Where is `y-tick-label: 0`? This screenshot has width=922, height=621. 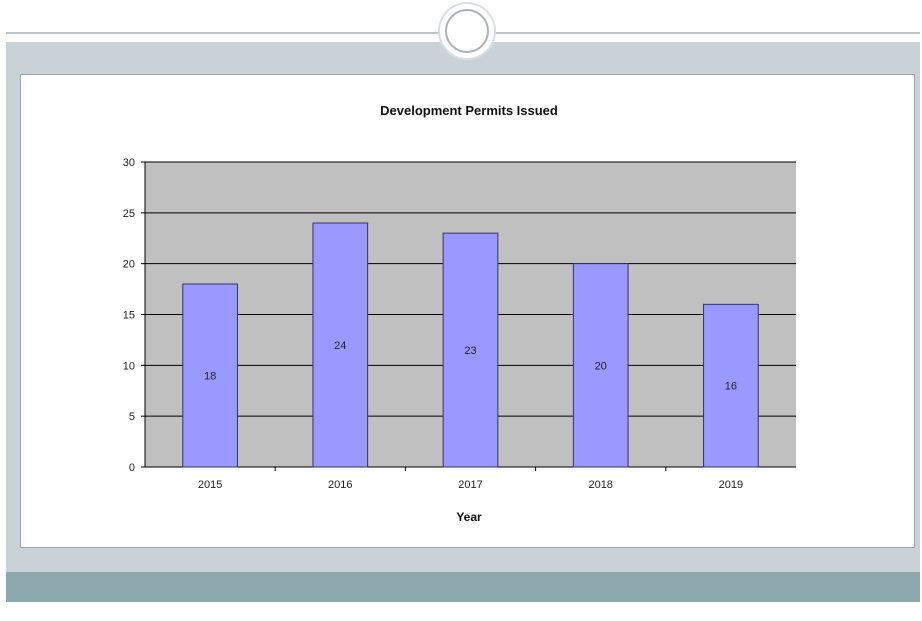
y-tick-label: 0 is located at coordinates (132, 468).